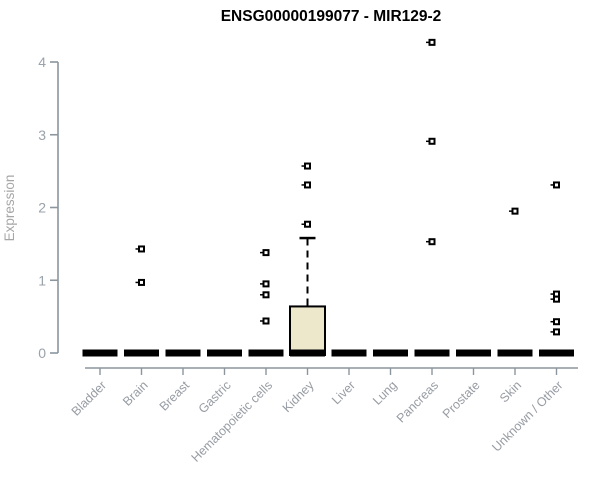 Image resolution: width=600 pixels, height=500 pixels. What do you see at coordinates (42, 280) in the screenshot?
I see `y-tick-label: 1` at bounding box center [42, 280].